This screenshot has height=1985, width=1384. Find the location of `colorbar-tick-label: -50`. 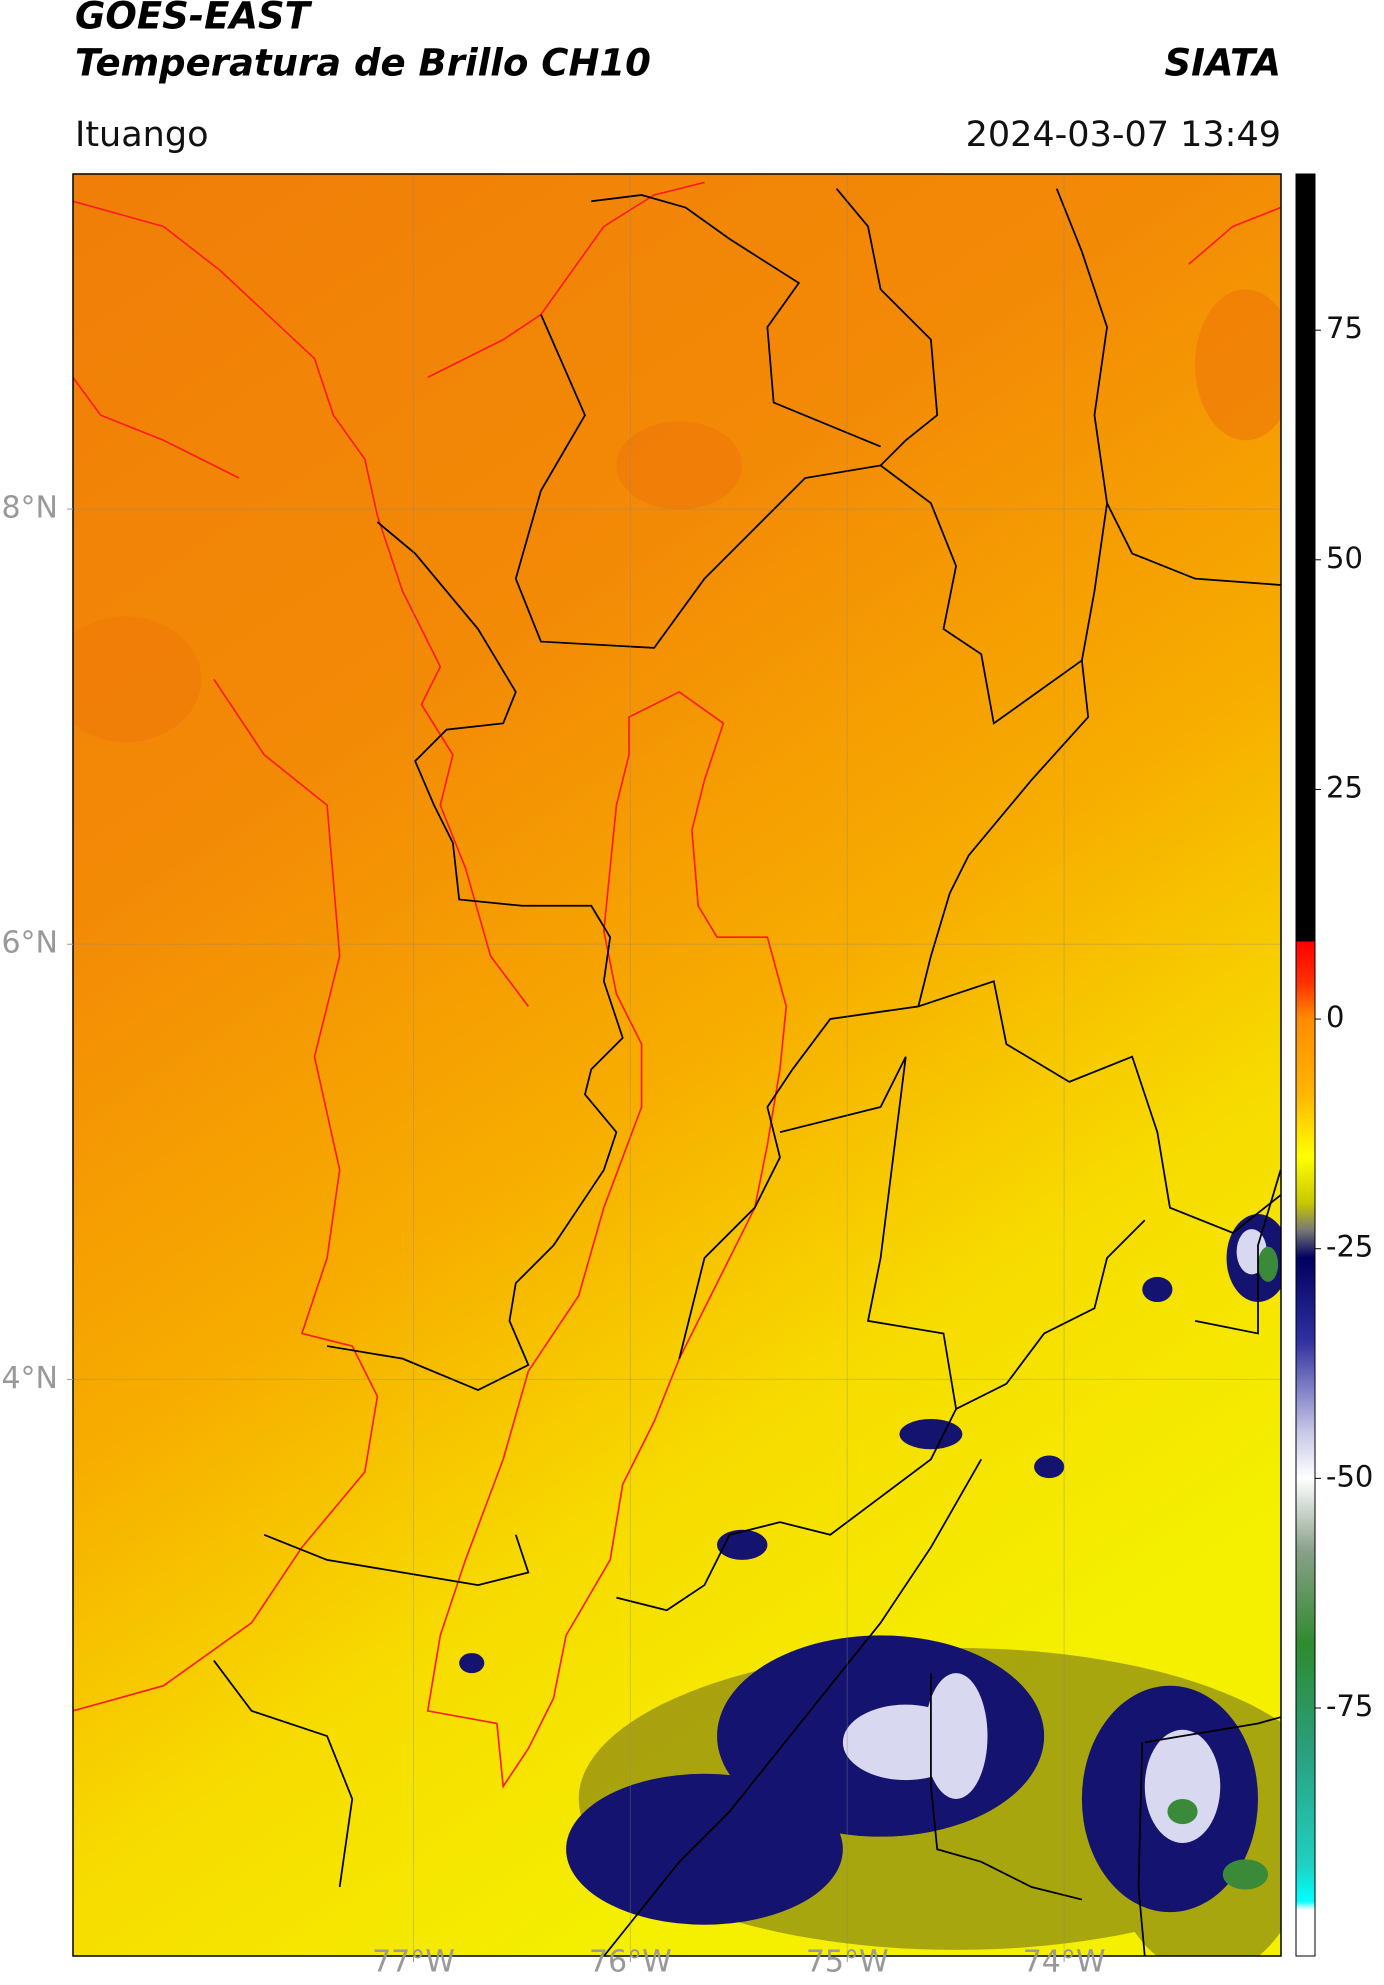

colorbar-tick-label: -50 is located at coordinates (1349, 1476).